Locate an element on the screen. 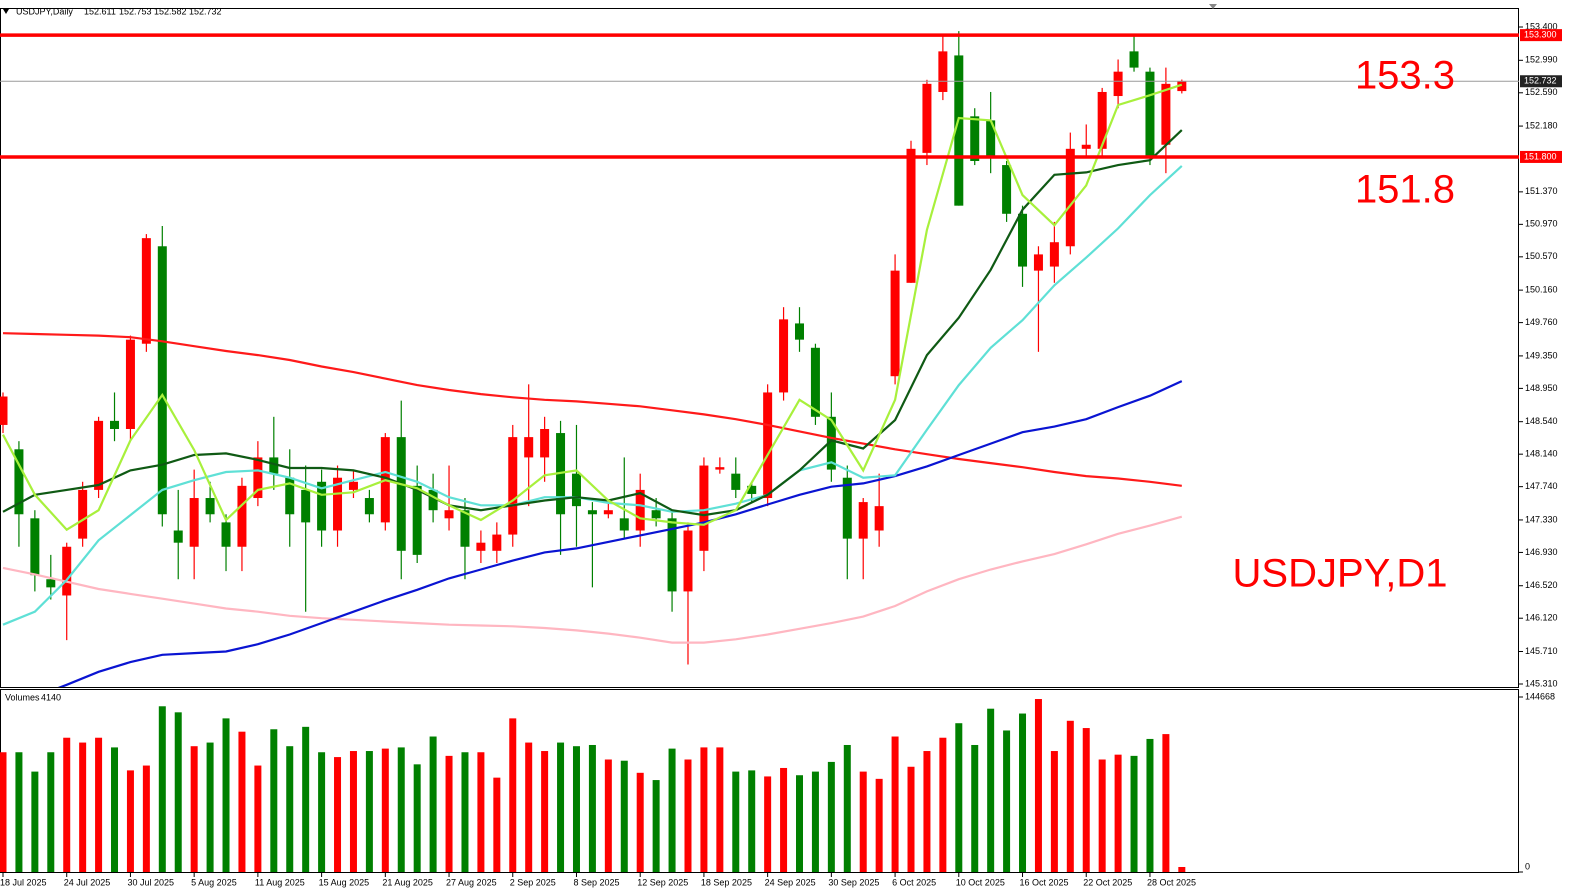  x-tick-label: 8 Sep 2025 is located at coordinates (596, 882).